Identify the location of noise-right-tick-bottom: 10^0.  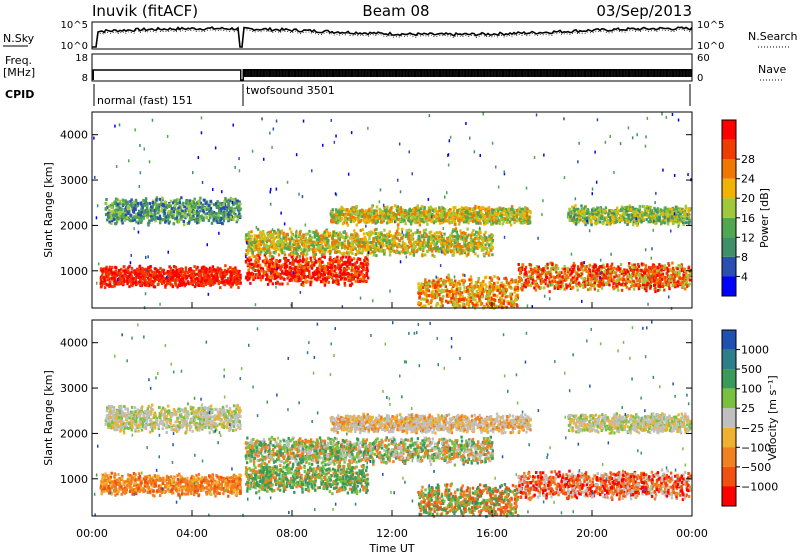
(710, 46).